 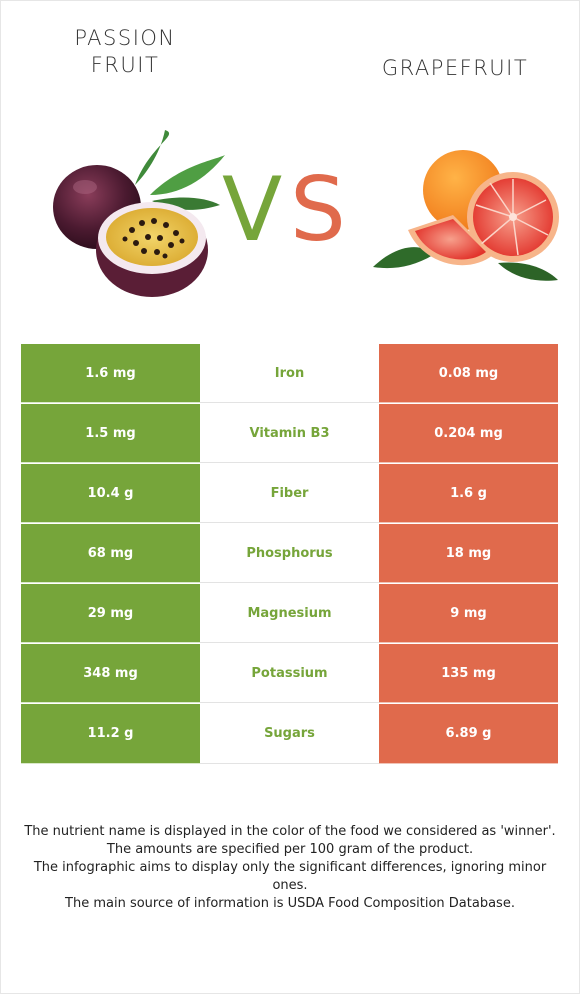 I want to click on nutrient-name-phosphorus: Phosphorus, so click(x=289, y=553).